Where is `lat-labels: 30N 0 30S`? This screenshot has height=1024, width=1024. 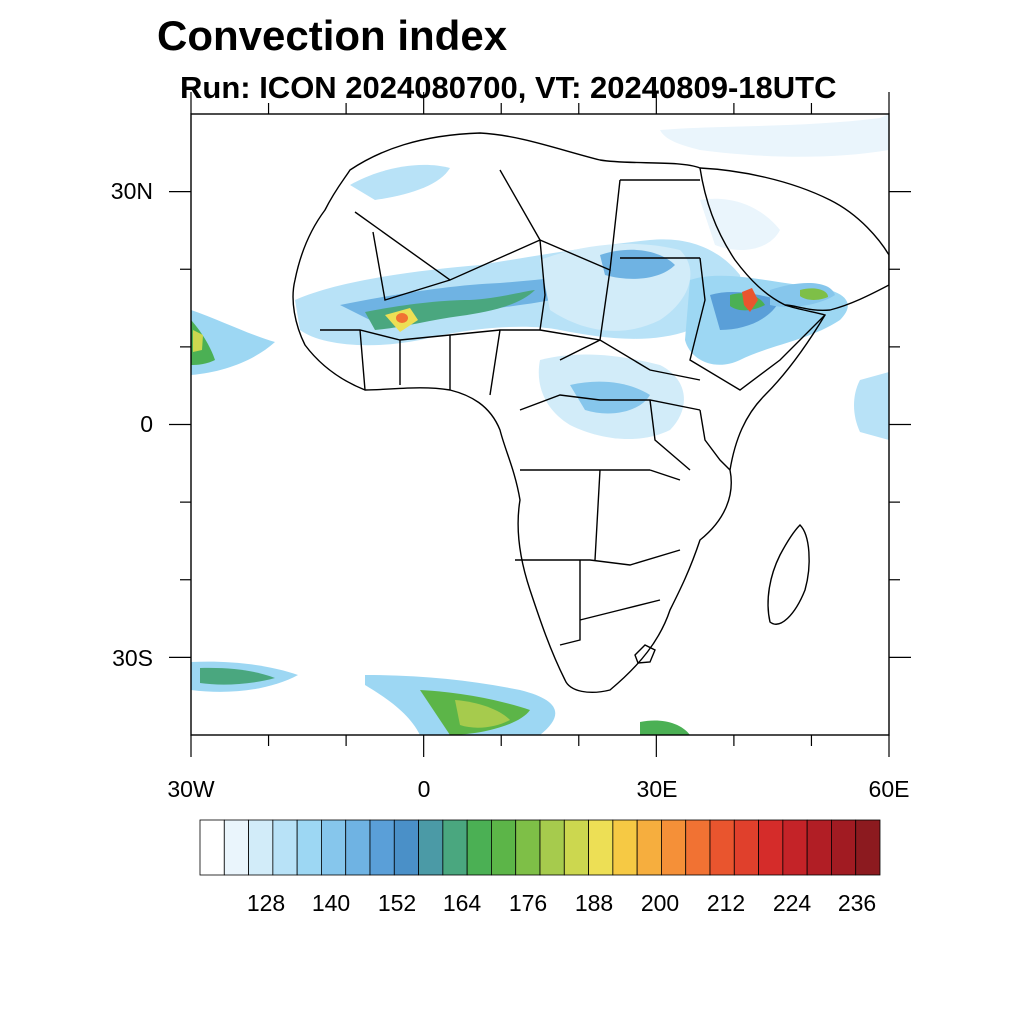 lat-labels: 30N 0 30S is located at coordinates (132, 424).